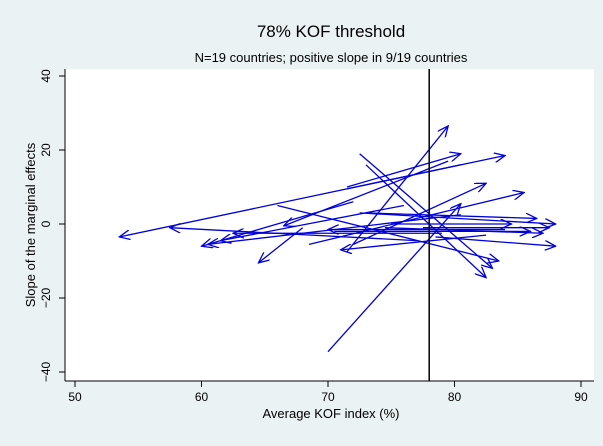 The image size is (603, 446). I want to click on chart-title: 78% KOF threshold, so click(331, 31).